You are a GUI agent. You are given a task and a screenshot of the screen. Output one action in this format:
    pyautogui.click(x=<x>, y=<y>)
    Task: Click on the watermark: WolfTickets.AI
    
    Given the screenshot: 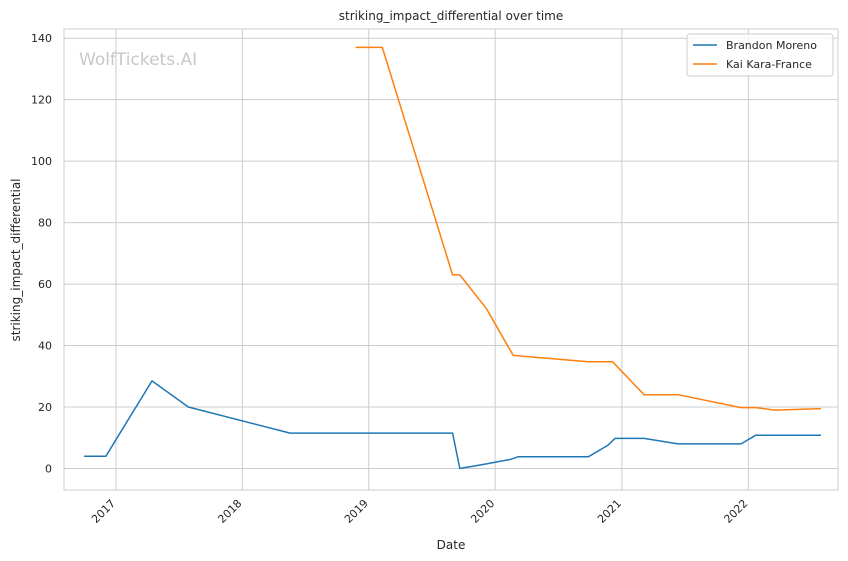 What is the action you would take?
    pyautogui.click(x=138, y=60)
    